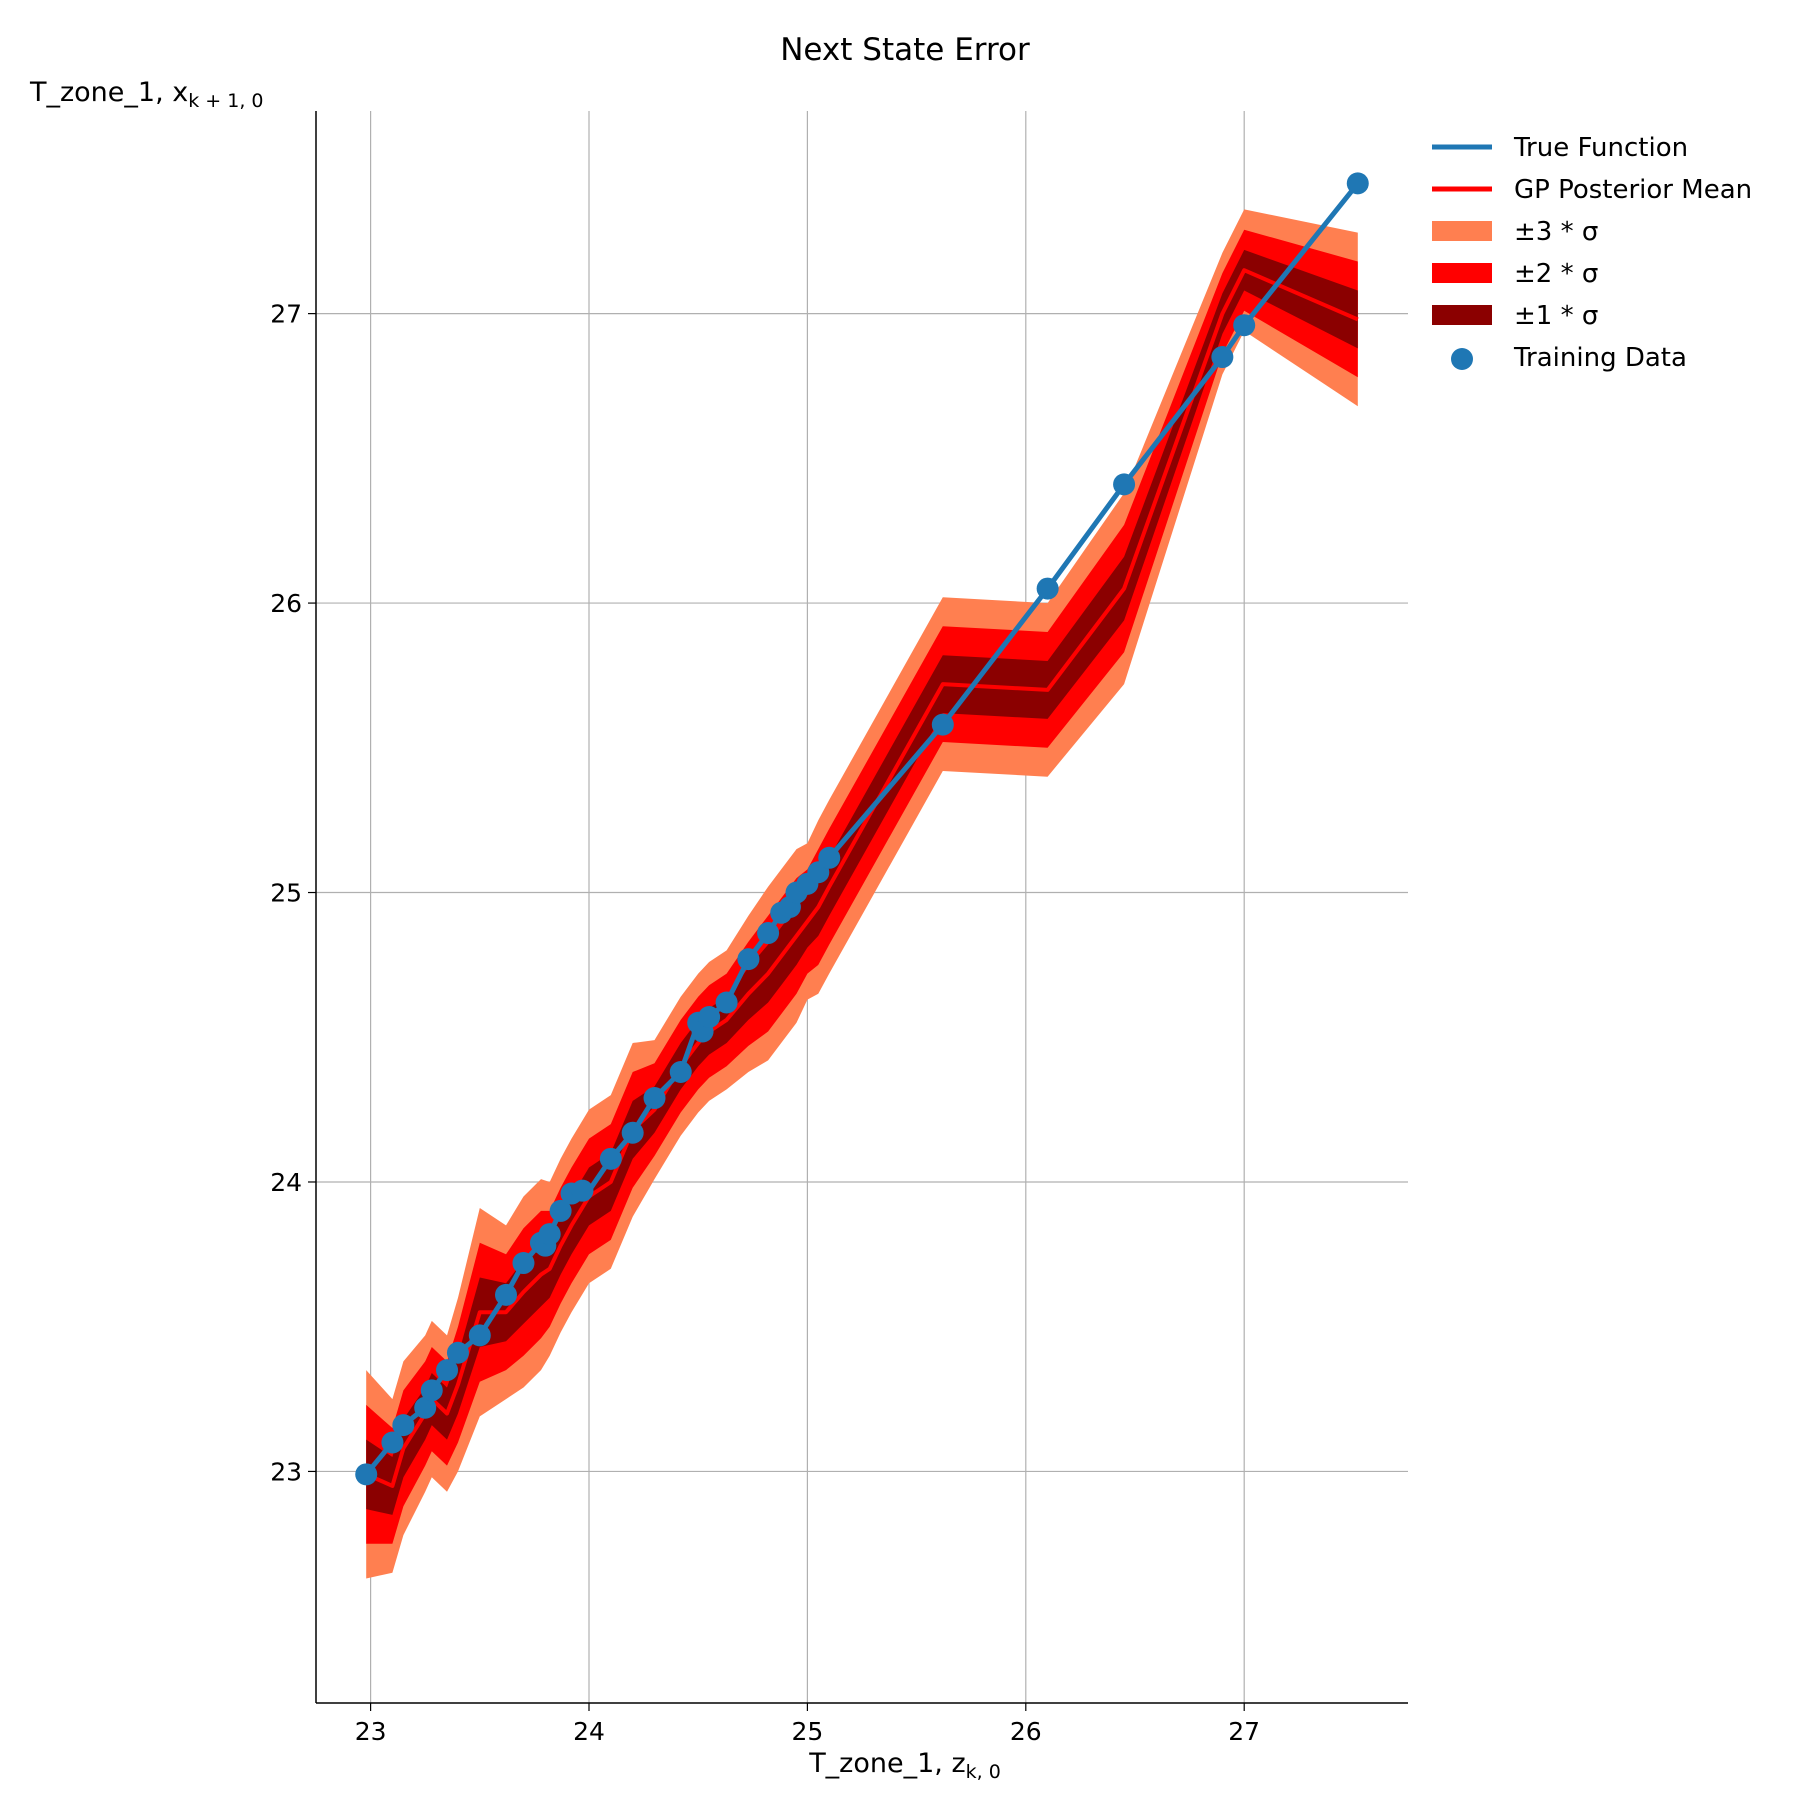  I want to click on x-axis-label-subscript: k, 0, so click(983, 1772).